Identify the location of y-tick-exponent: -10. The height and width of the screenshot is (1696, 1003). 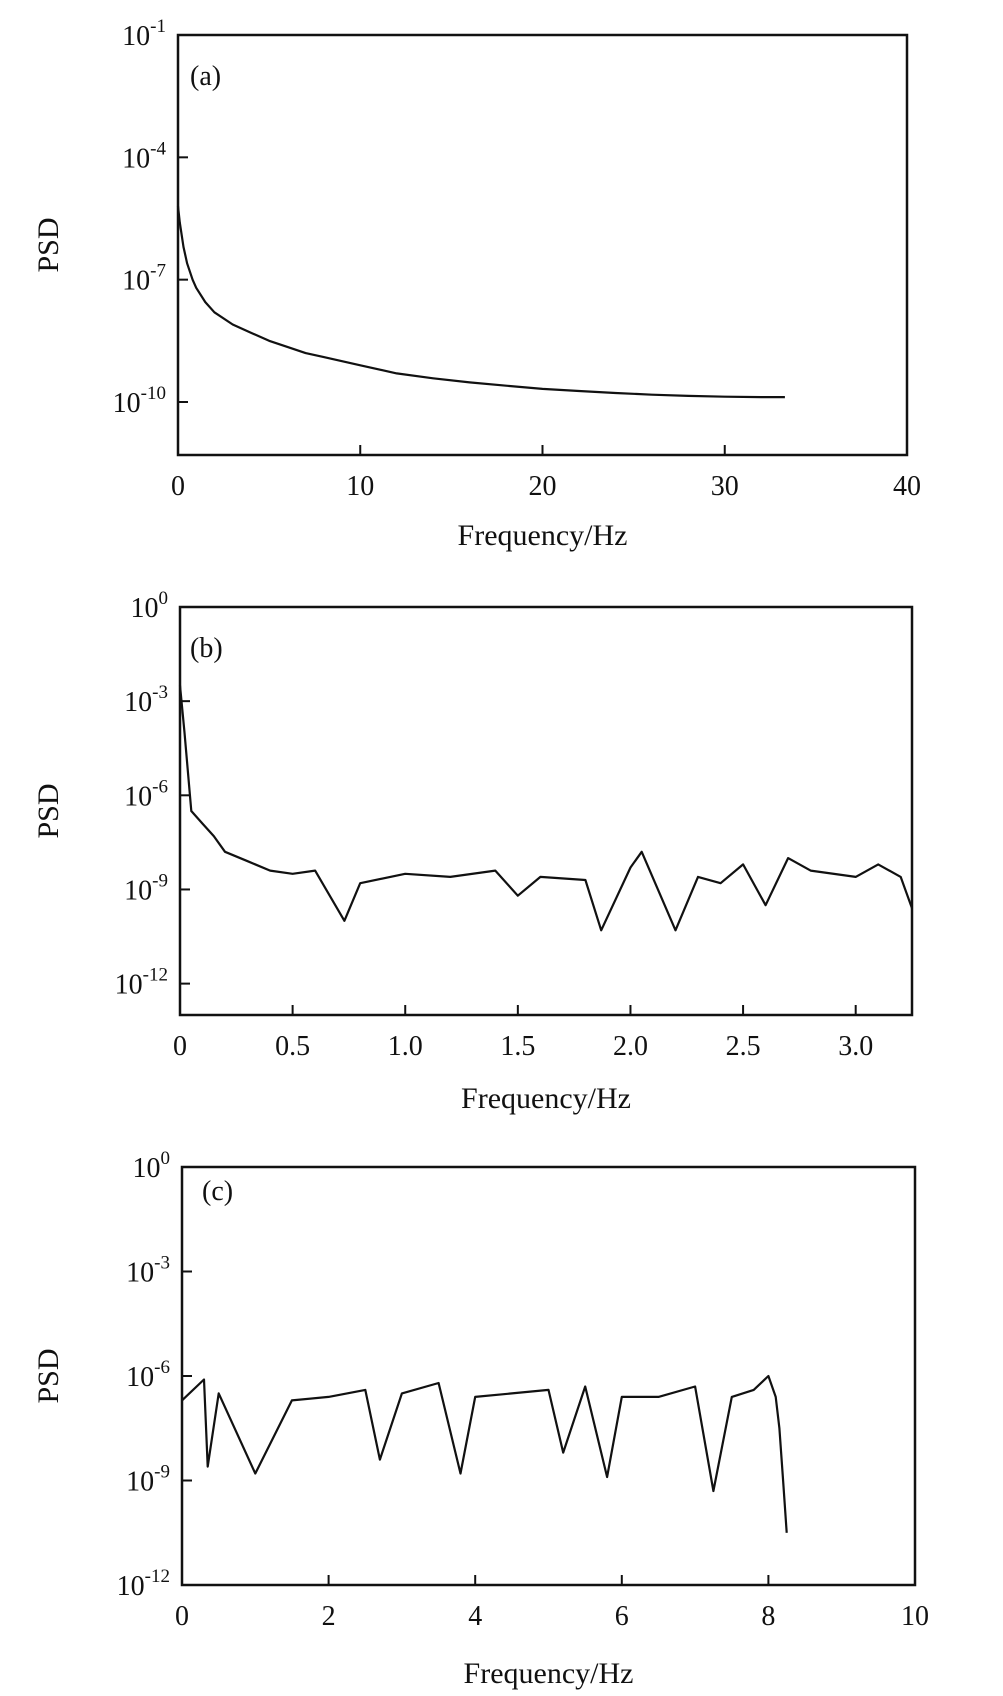
(153, 393).